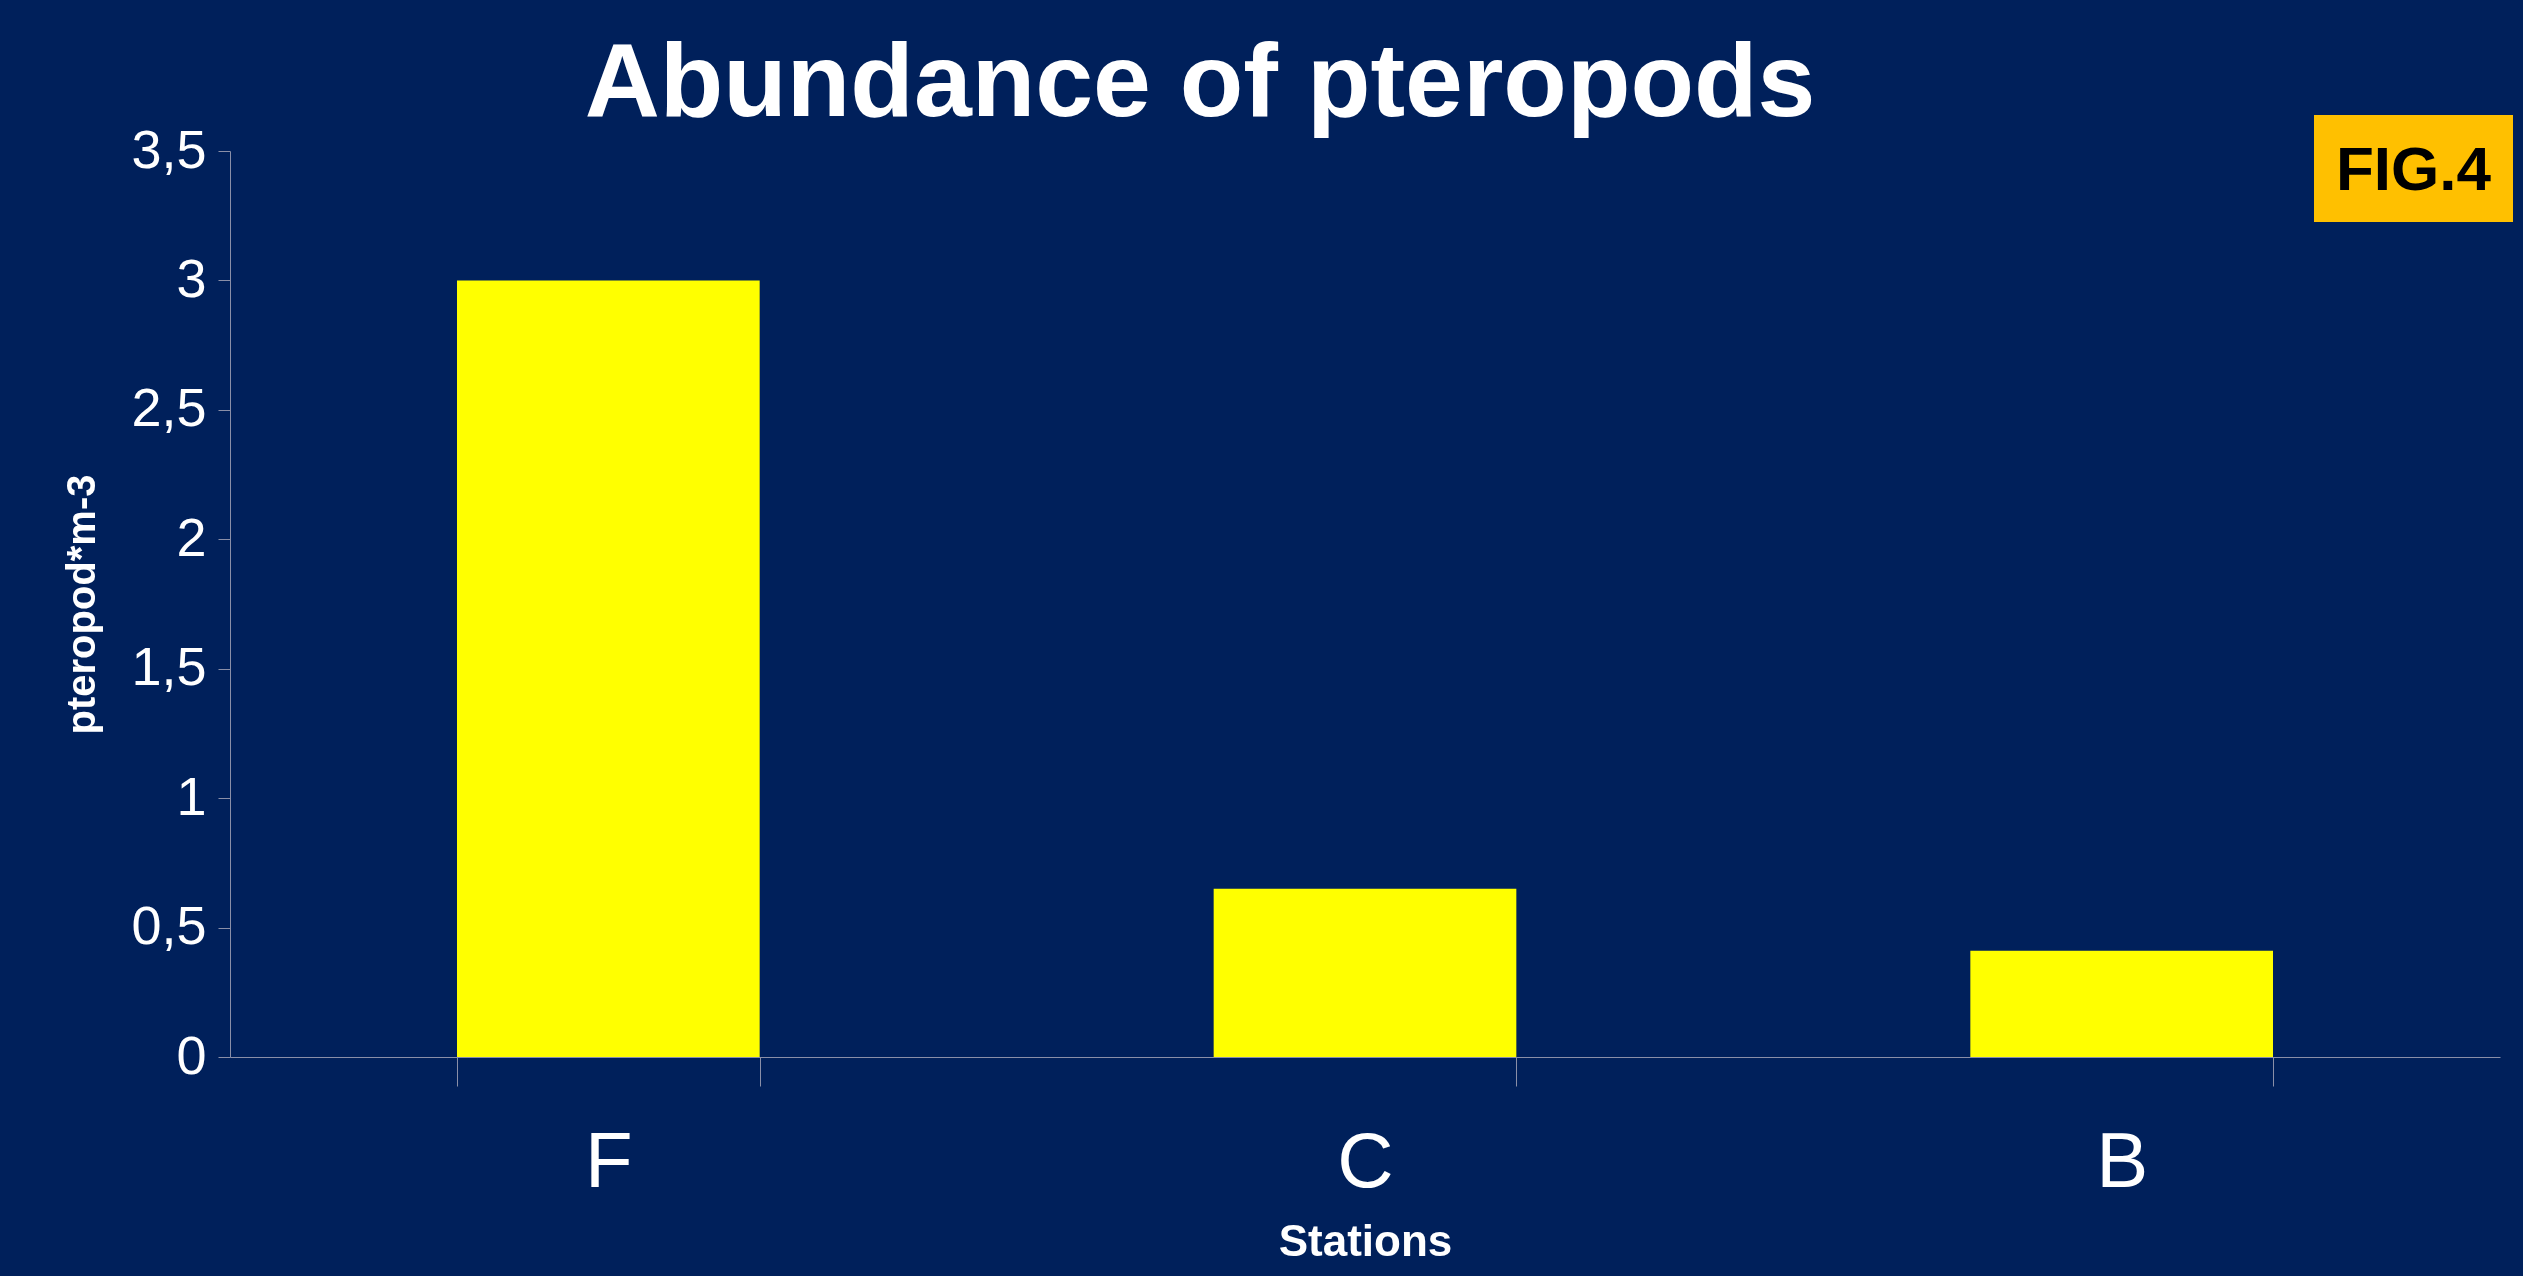  Describe the element at coordinates (191, 536) in the screenshot. I see `y-tick-label: 2` at that location.